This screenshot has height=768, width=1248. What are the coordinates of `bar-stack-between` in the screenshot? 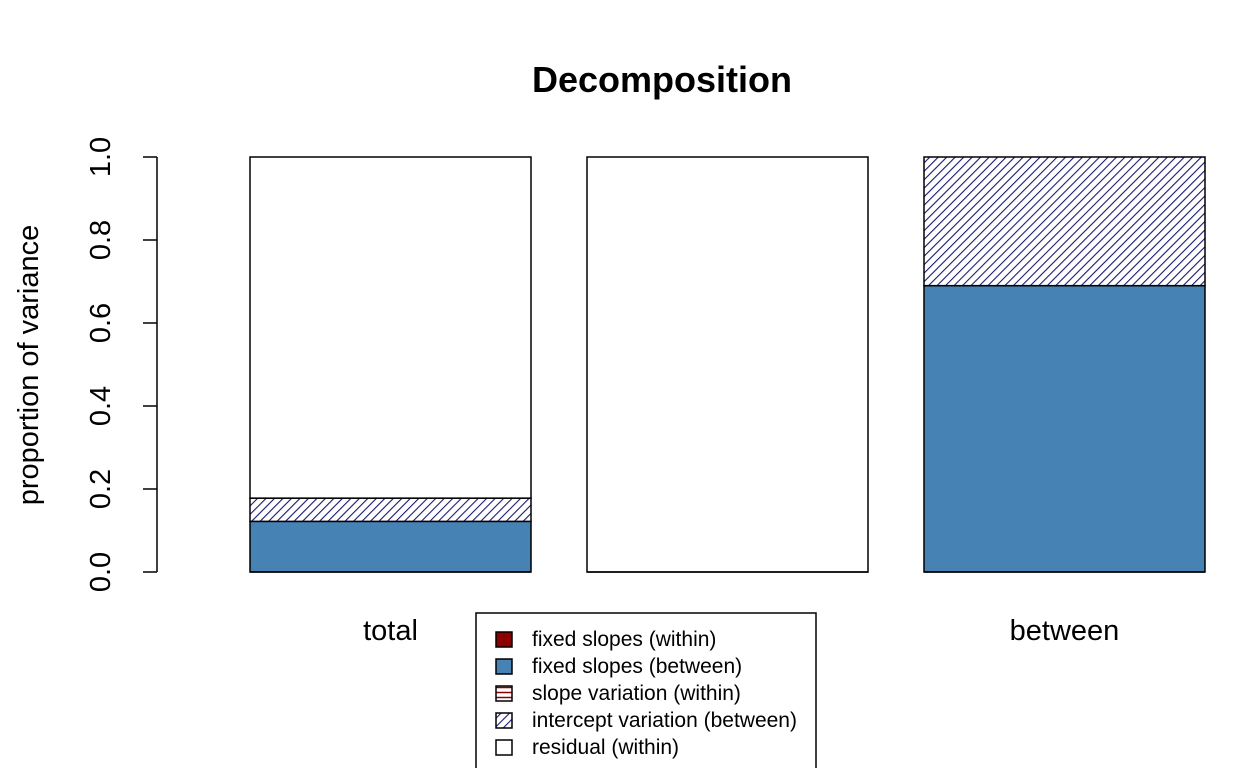 It's located at (1064, 364).